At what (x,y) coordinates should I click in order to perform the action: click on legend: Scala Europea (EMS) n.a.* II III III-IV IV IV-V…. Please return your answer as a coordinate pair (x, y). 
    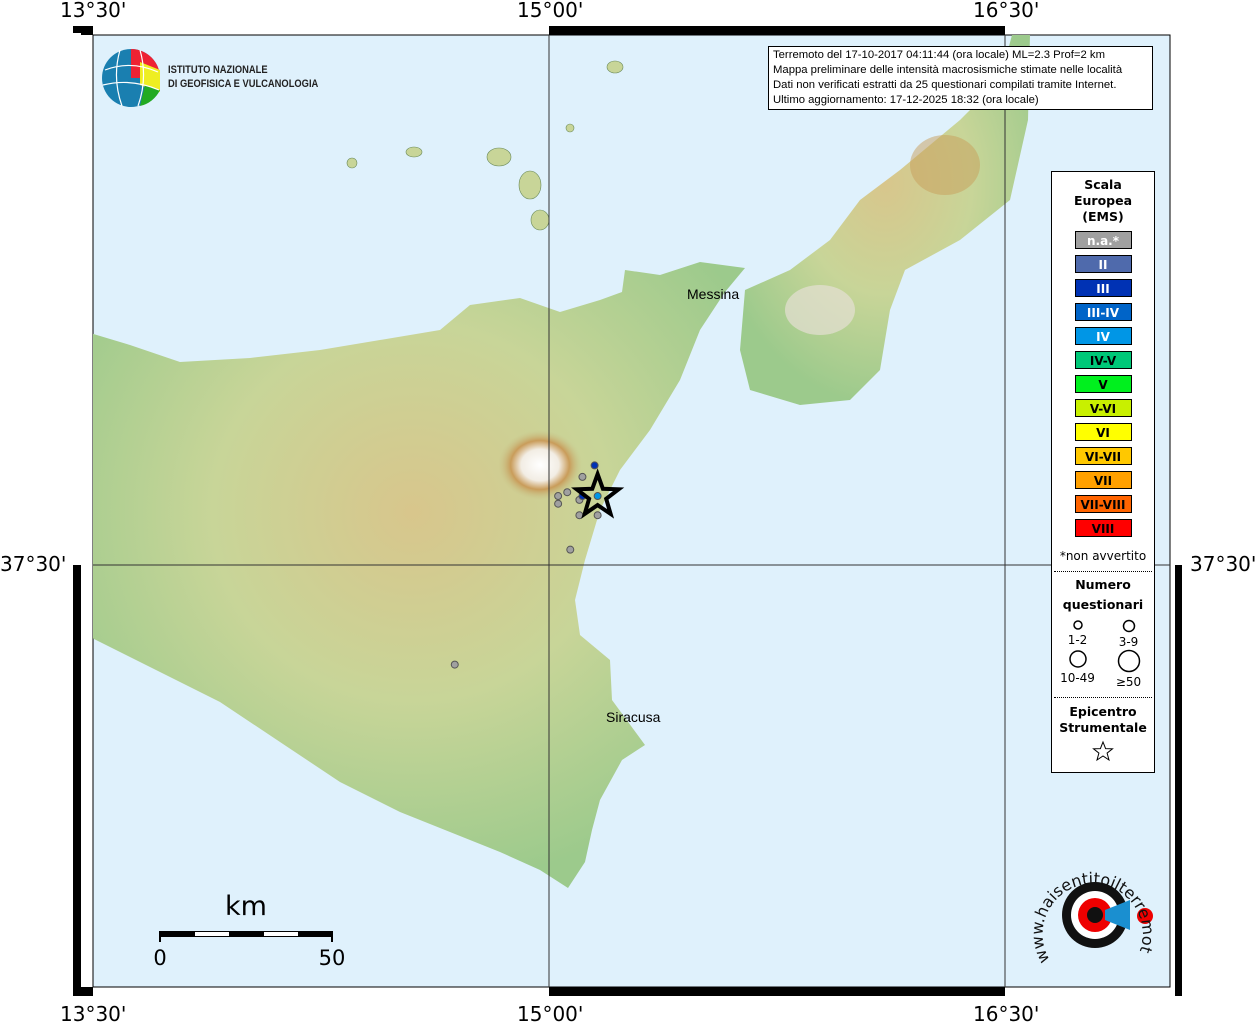
    Looking at the image, I should click on (1103, 472).